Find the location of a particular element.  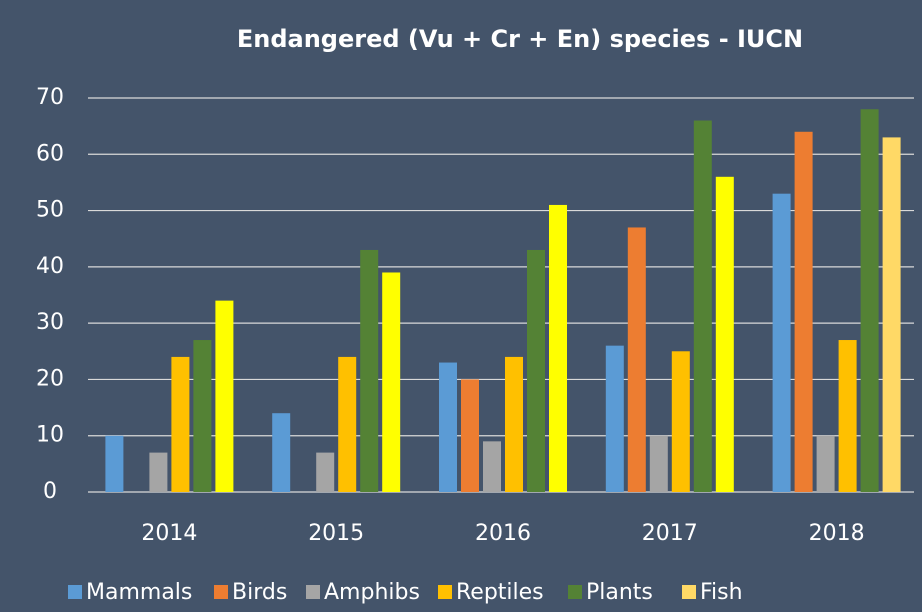

y-tick-label: 60 is located at coordinates (50, 153).